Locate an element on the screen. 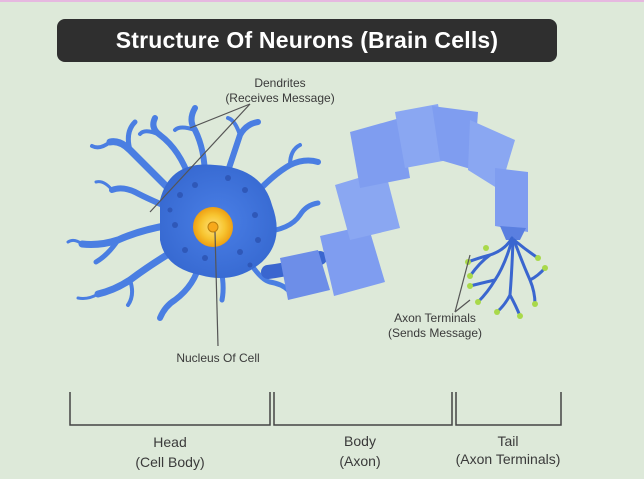  section-tail-label: Tail is located at coordinates (507, 441).